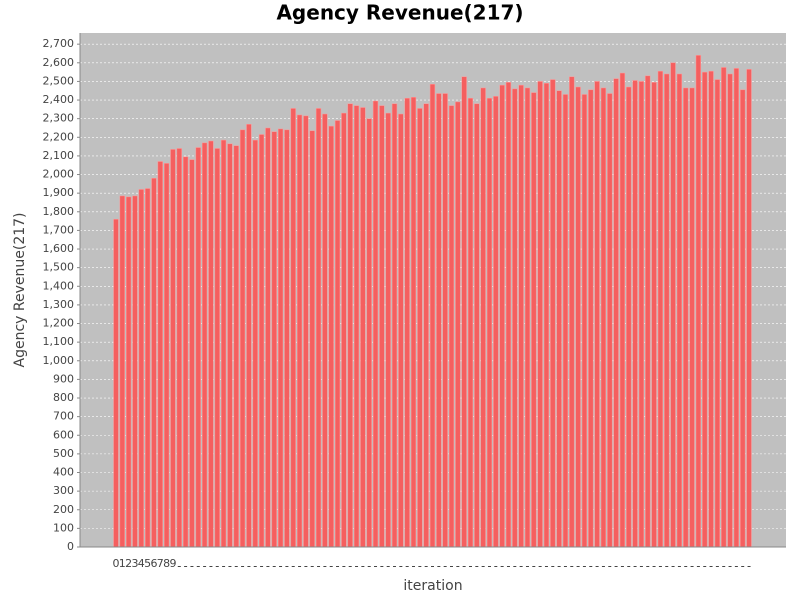  I want to click on x-tick-label: 0, so click(115, 563).